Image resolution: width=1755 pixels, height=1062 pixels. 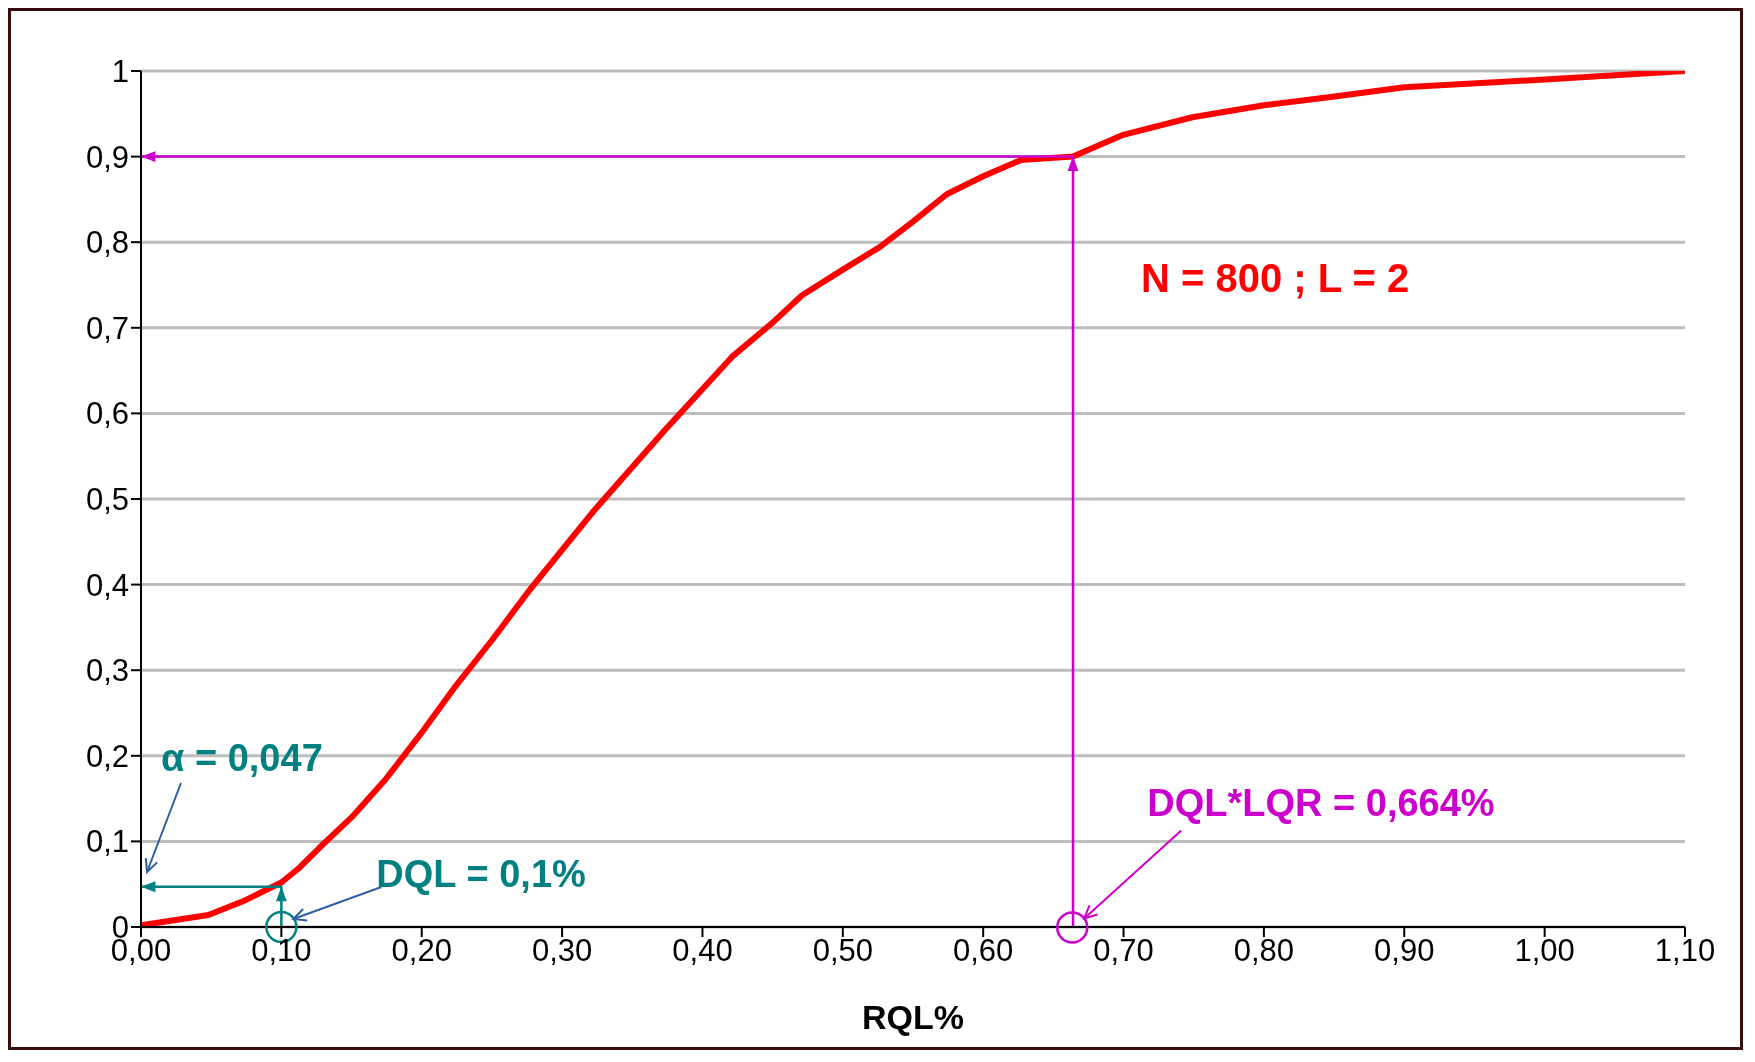 What do you see at coordinates (107, 157) in the screenshot?
I see `y-tick-label: 0,9` at bounding box center [107, 157].